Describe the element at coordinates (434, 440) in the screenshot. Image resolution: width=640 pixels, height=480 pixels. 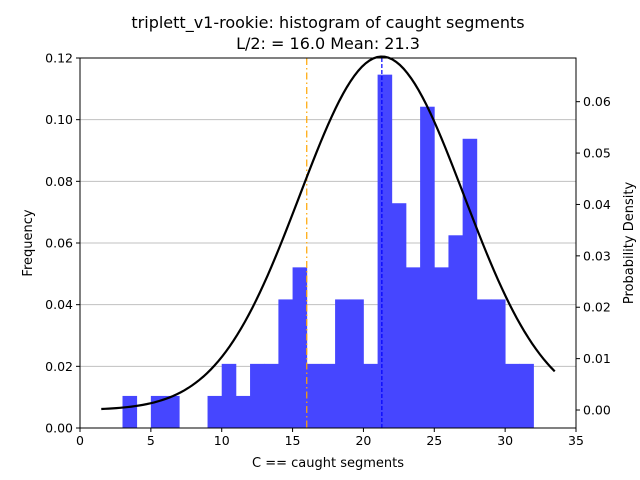
I see `x-tick-label: 25` at that location.